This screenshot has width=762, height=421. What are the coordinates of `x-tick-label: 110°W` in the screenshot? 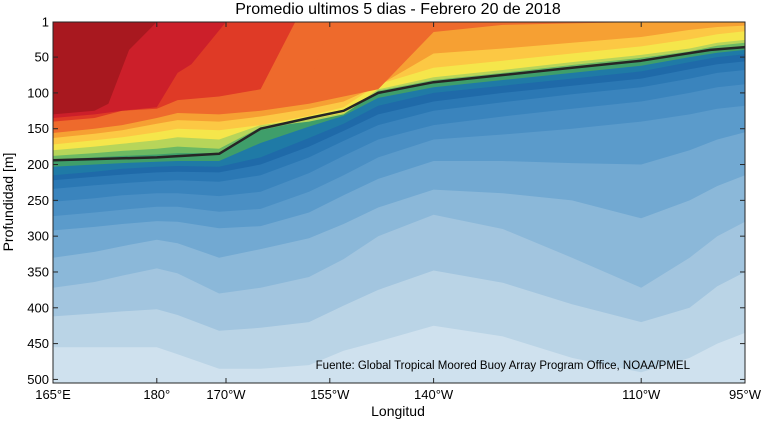 It's located at (641, 394).